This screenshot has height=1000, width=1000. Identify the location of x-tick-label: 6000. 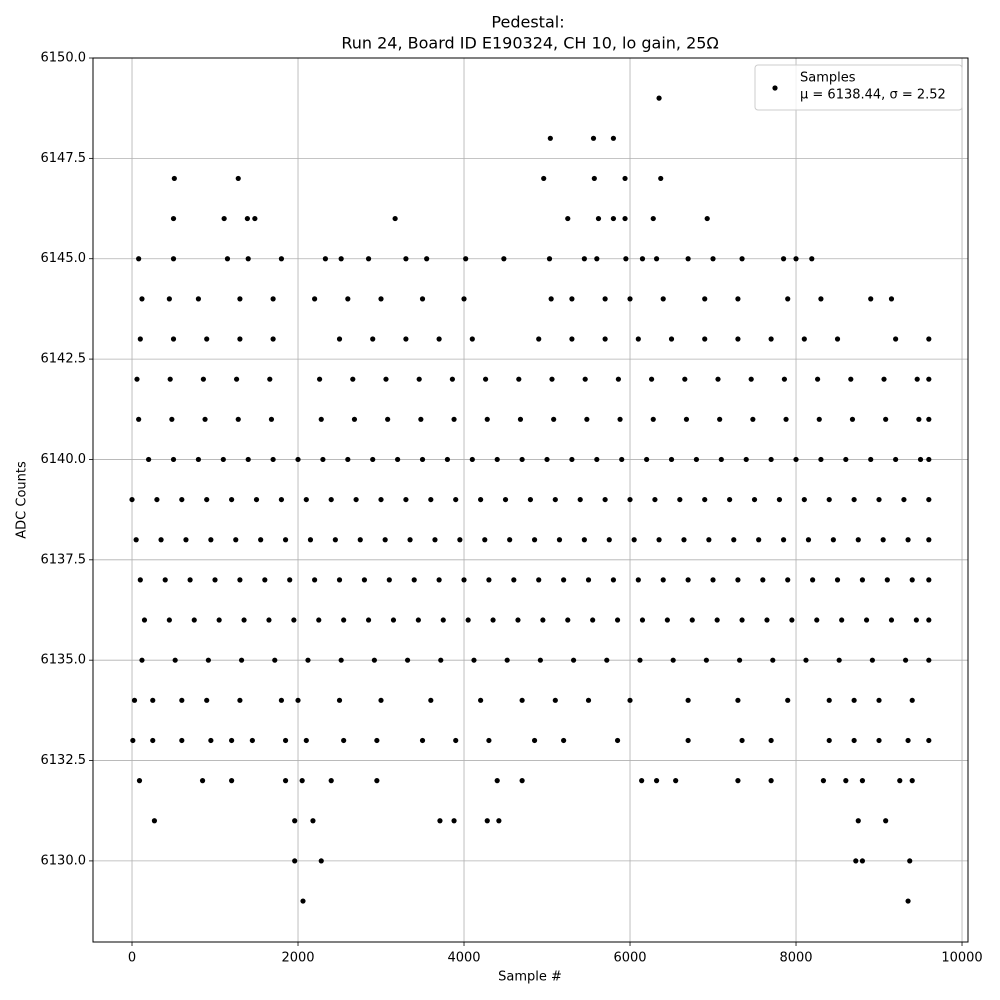
(629, 958).